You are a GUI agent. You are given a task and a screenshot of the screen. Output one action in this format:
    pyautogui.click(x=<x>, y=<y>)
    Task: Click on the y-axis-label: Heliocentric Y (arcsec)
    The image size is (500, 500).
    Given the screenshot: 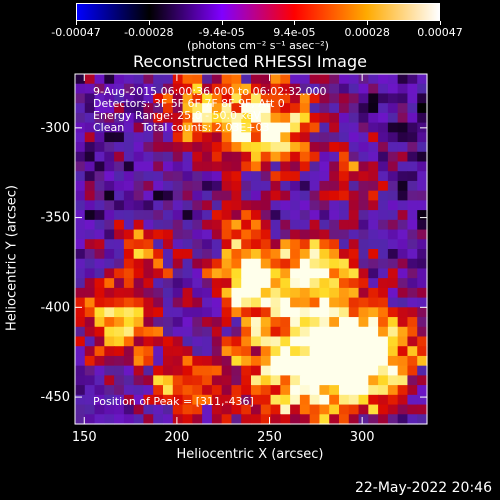 What is the action you would take?
    pyautogui.click(x=12, y=258)
    